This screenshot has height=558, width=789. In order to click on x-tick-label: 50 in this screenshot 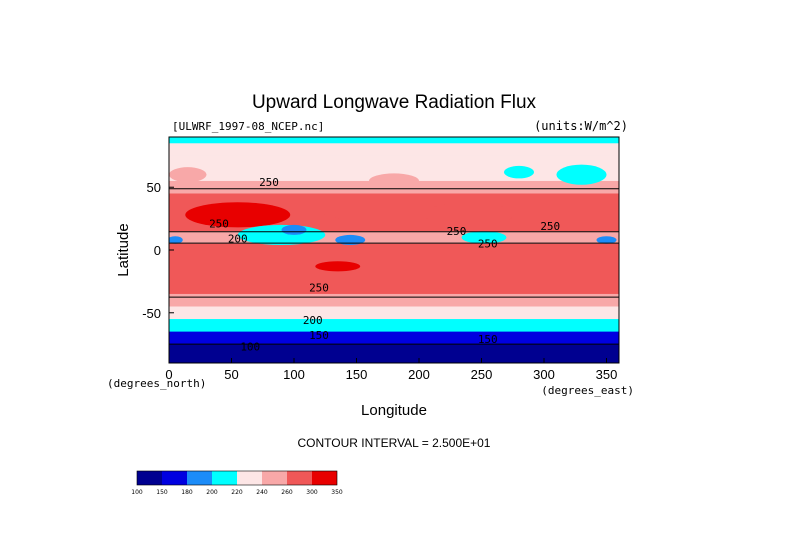, I will do `click(231, 374)`.